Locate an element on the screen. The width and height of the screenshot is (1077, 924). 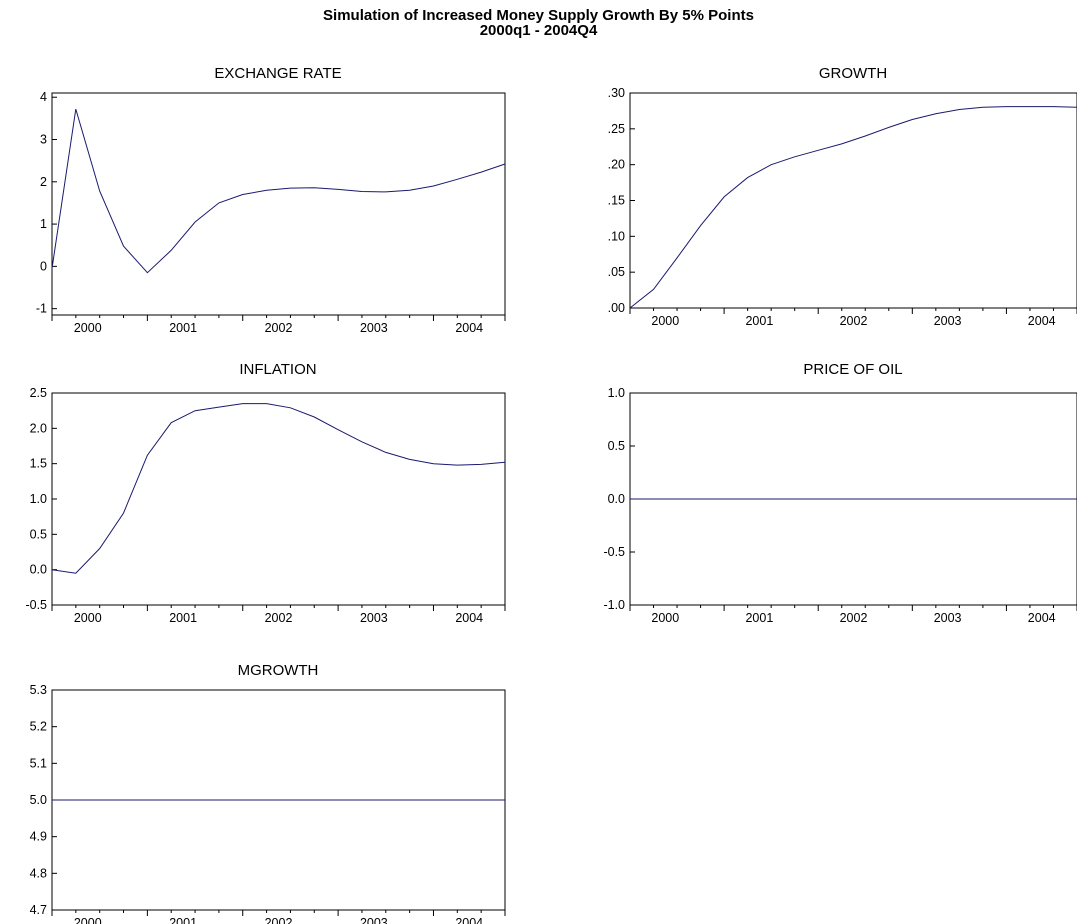
chart-panel-exchange-rate: EXCHANGE RATE 4 3 2 1 0 -1 2000 2001 2002 2003 2004 is located at coordinates (271, 200).